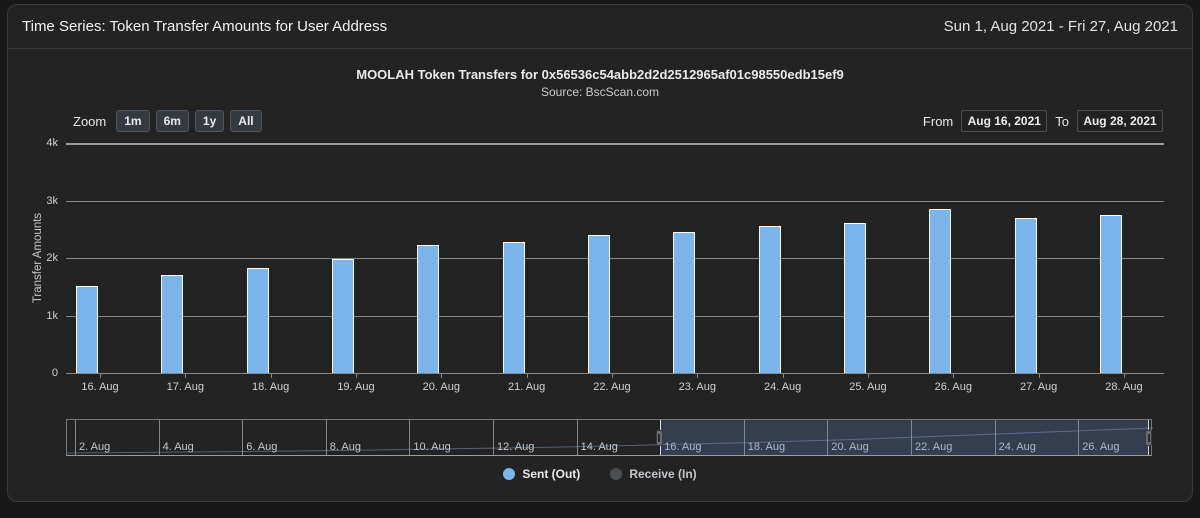 The image size is (1200, 518). I want to click on bar-24-aug, so click(769, 299).